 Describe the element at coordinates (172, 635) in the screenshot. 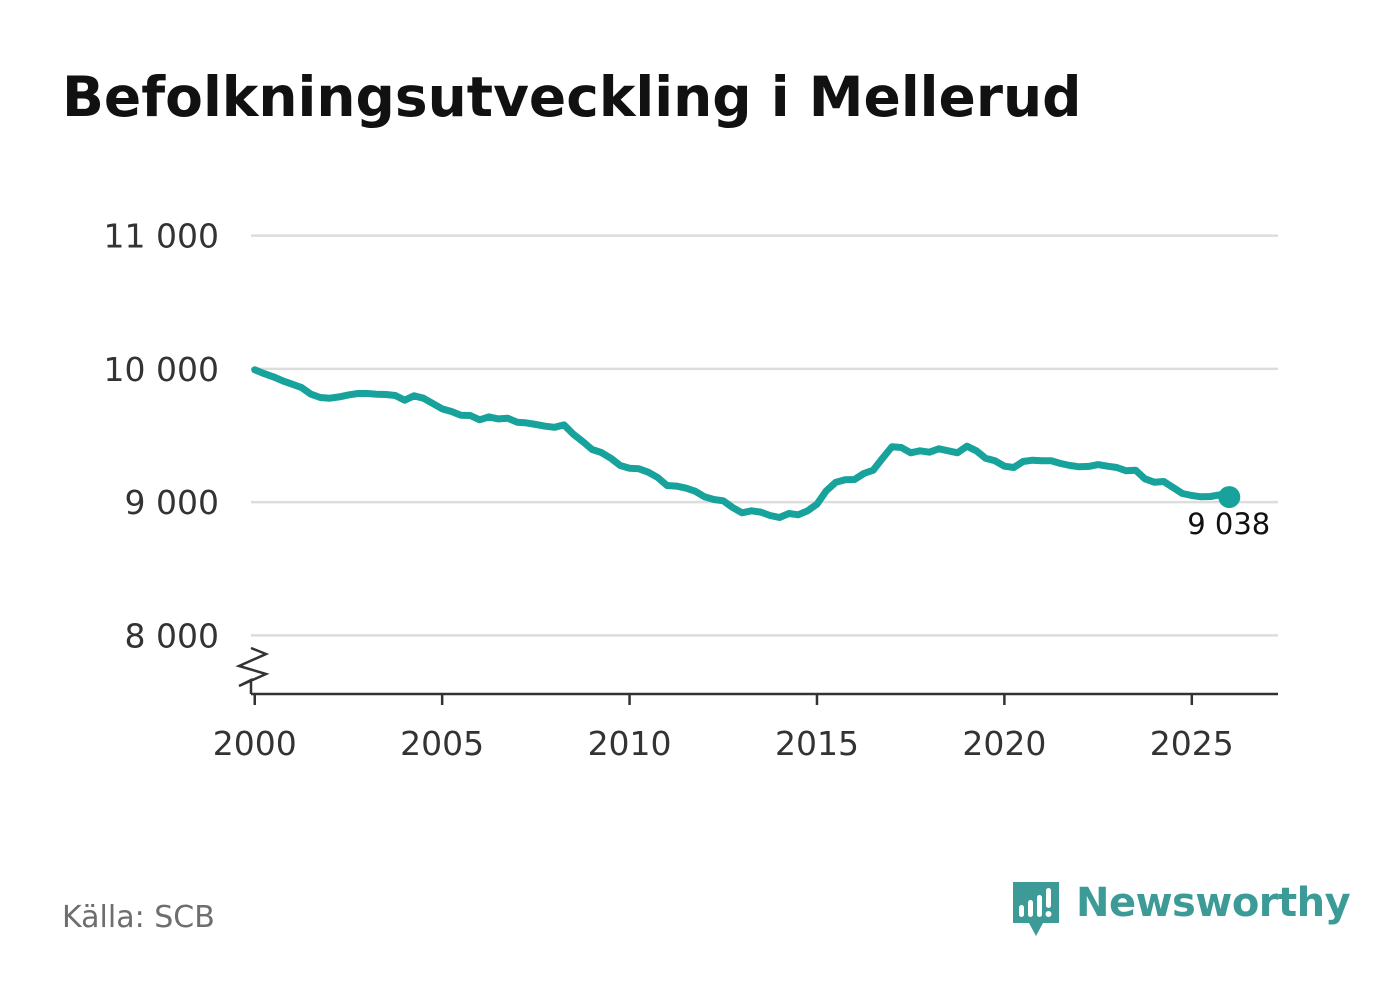

I see `y-tick-label: 8 000` at that location.